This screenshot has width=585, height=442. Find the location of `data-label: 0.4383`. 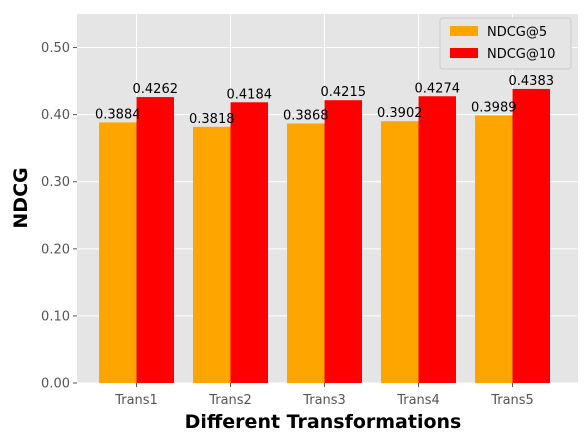

data-label: 0.4383 is located at coordinates (532, 81).